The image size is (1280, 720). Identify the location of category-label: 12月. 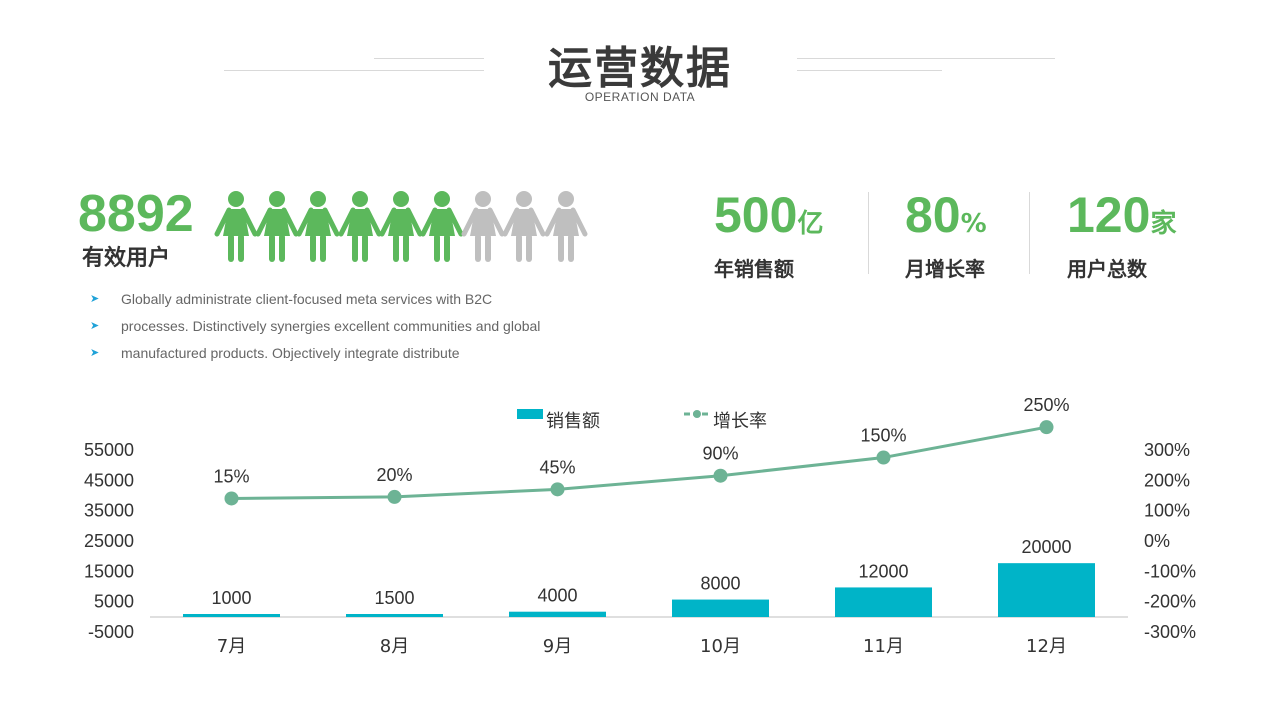
(1046, 646).